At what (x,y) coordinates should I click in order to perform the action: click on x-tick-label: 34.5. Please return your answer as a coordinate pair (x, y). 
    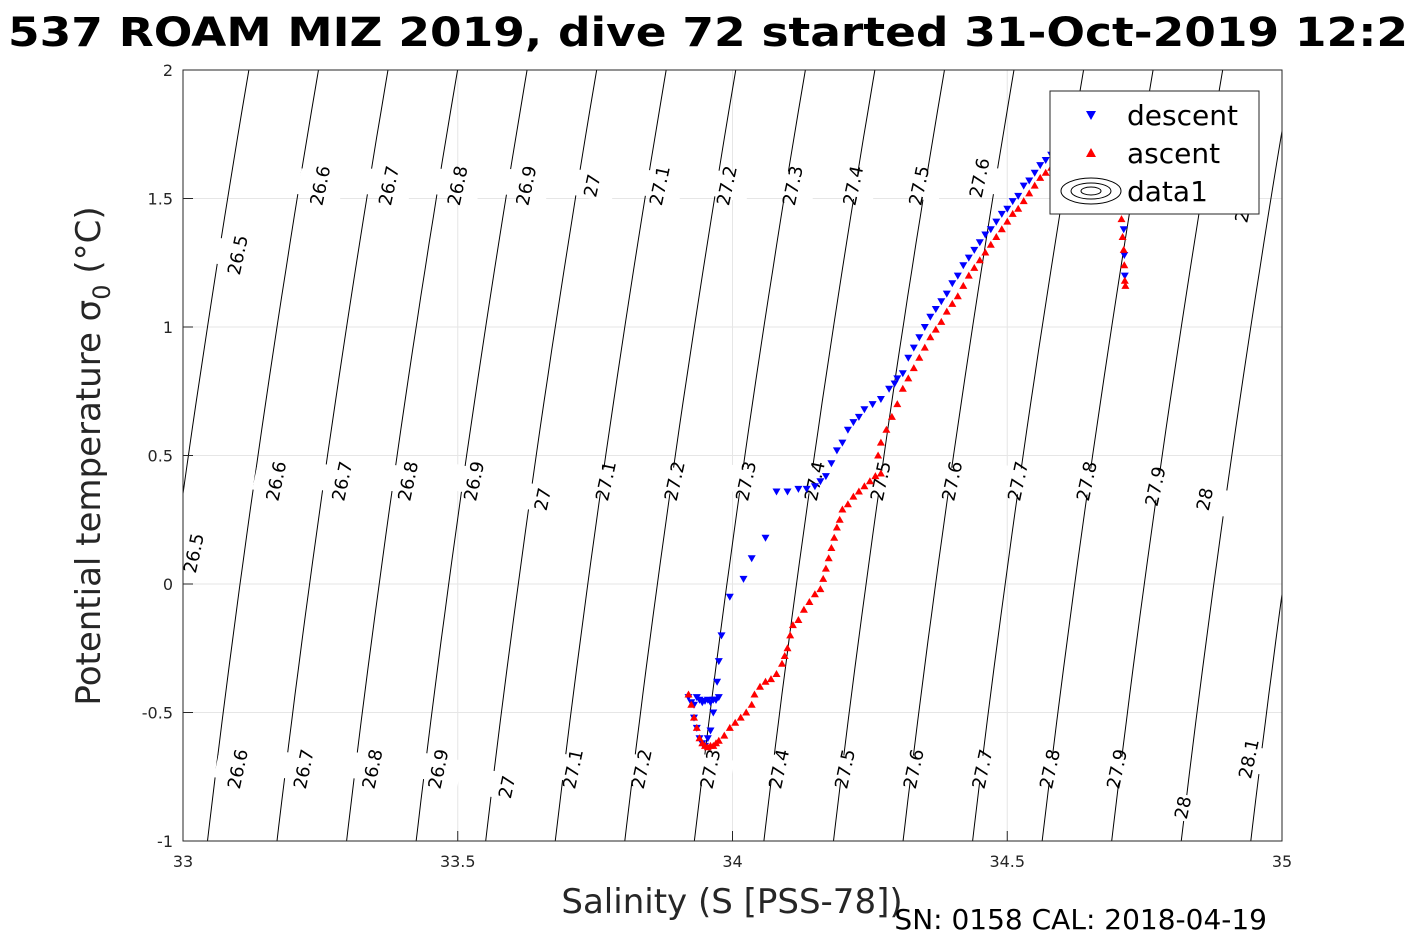
    Looking at the image, I should click on (1007, 861).